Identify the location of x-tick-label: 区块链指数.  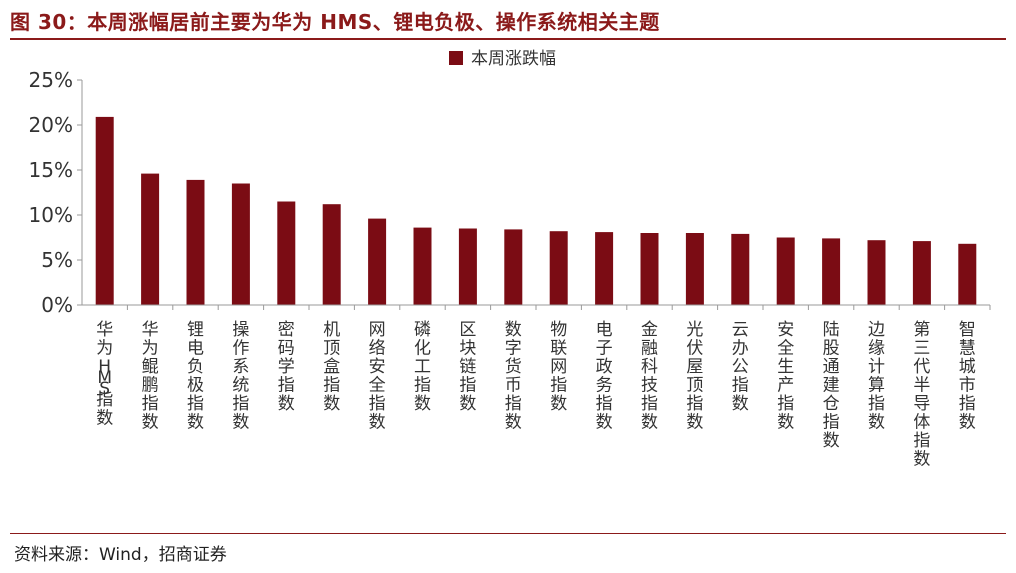
(467, 367).